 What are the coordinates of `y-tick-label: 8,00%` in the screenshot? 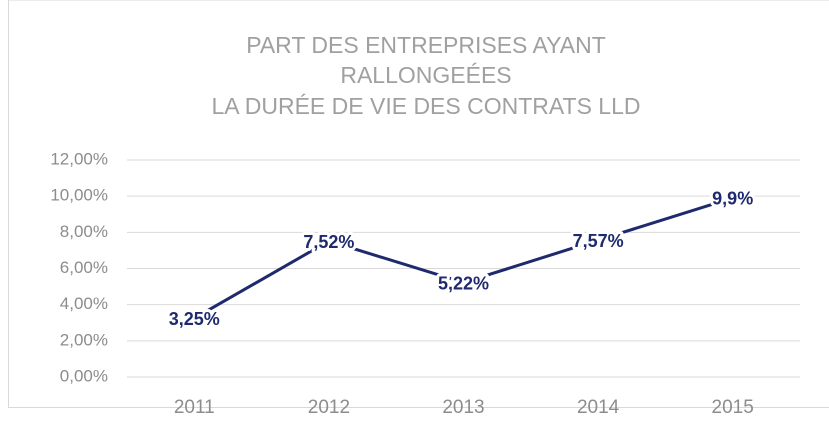 It's located at (84, 231).